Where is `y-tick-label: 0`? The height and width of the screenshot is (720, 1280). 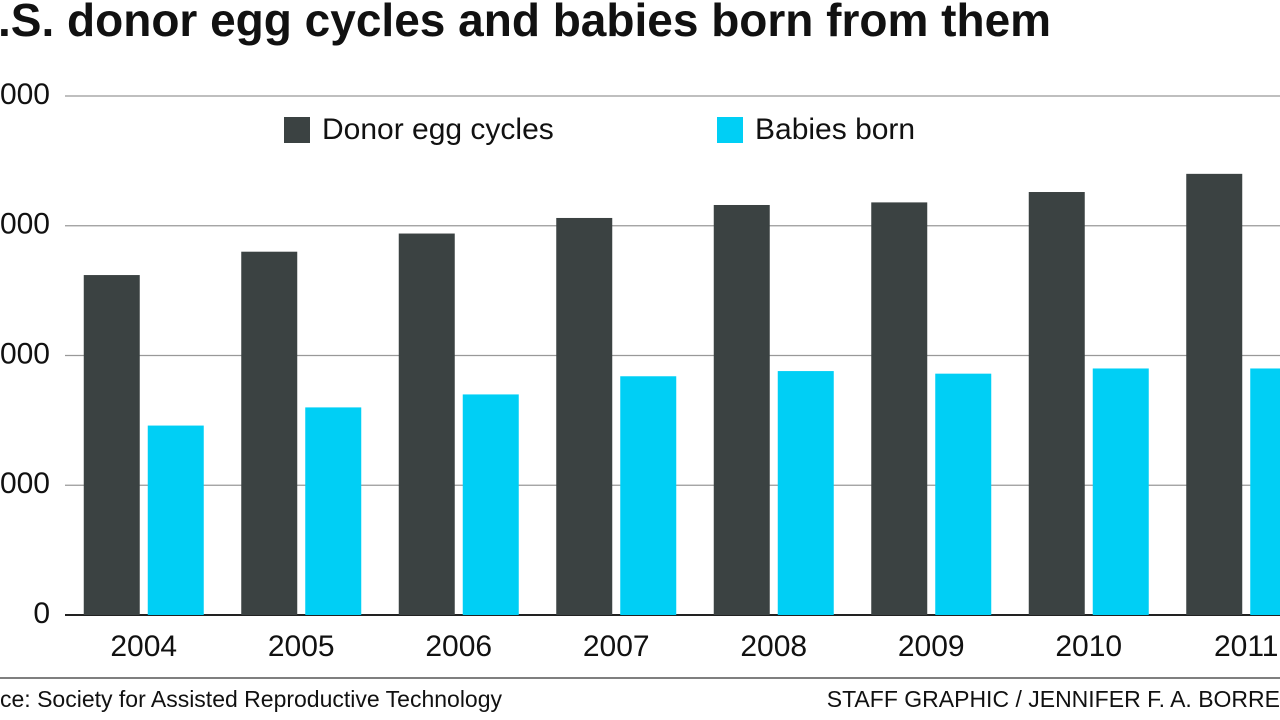 y-tick-label: 0 is located at coordinates (41, 613).